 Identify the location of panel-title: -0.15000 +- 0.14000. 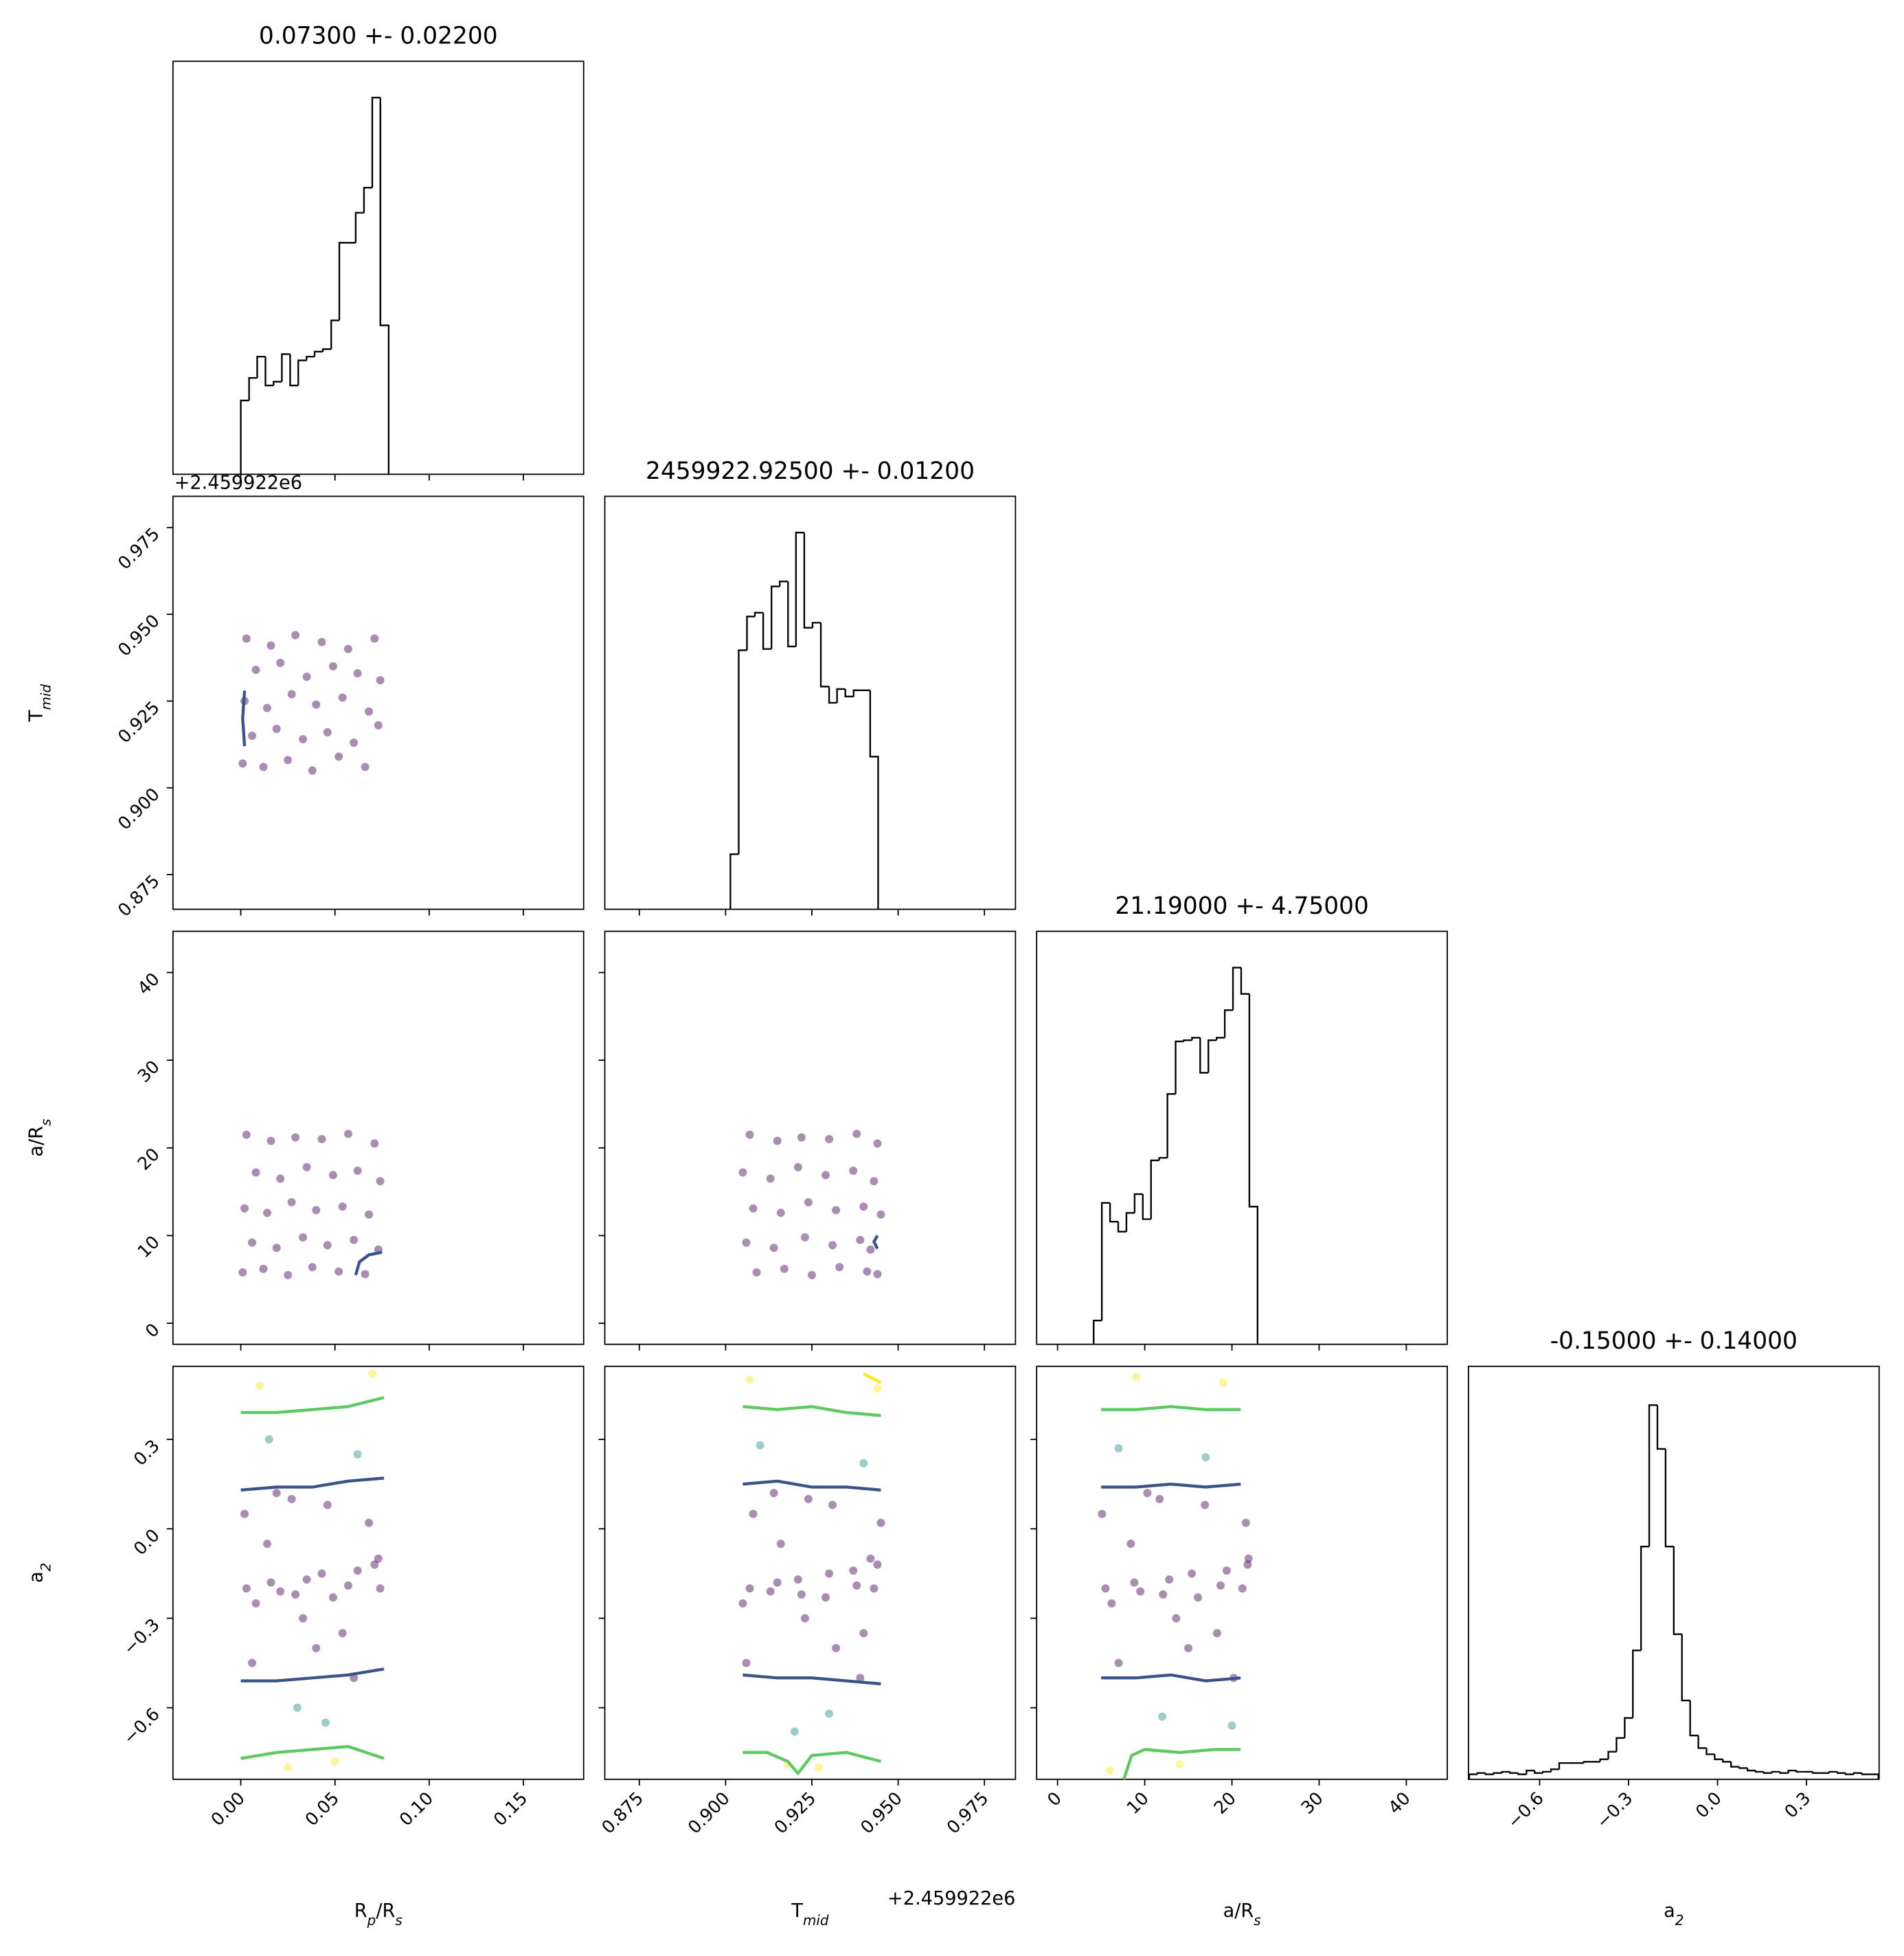
(1674, 1341).